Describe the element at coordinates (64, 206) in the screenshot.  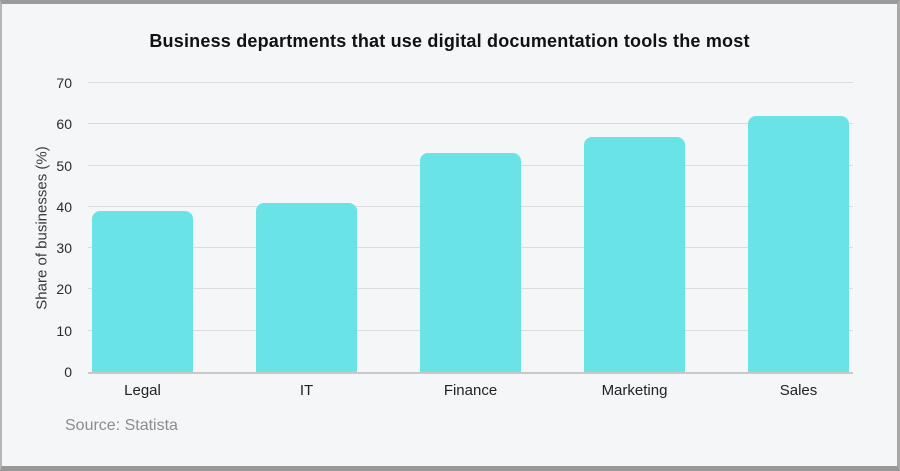
I see `y-tick-label-40: 40` at that location.